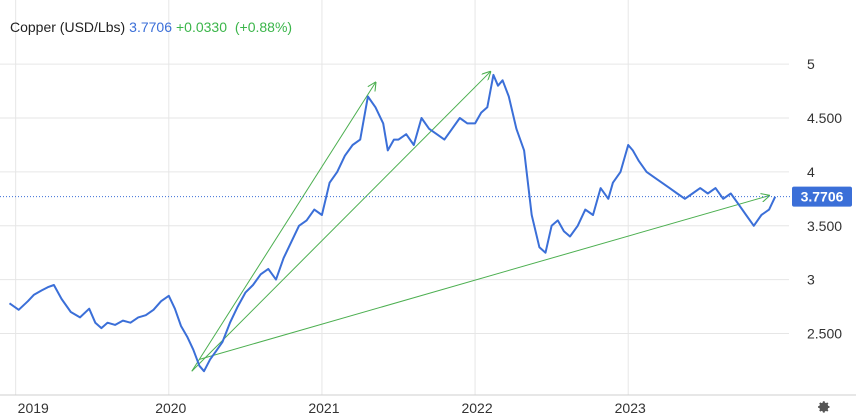  Describe the element at coordinates (824, 226) in the screenshot. I see `y-tick-label: 3.500` at that location.